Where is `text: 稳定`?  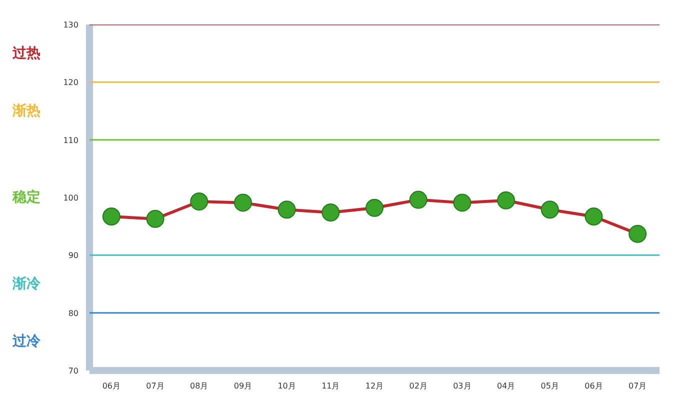
text: 稳定 is located at coordinates (26, 197).